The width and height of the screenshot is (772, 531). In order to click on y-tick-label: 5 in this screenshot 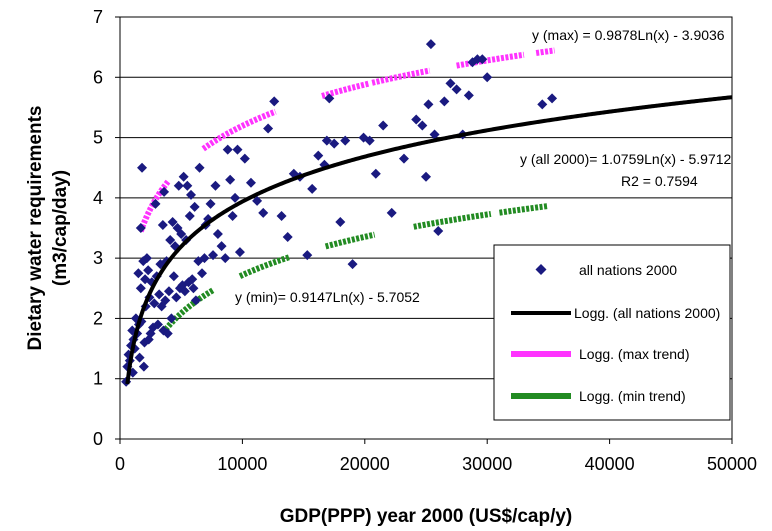, I will do `click(98, 138)`.